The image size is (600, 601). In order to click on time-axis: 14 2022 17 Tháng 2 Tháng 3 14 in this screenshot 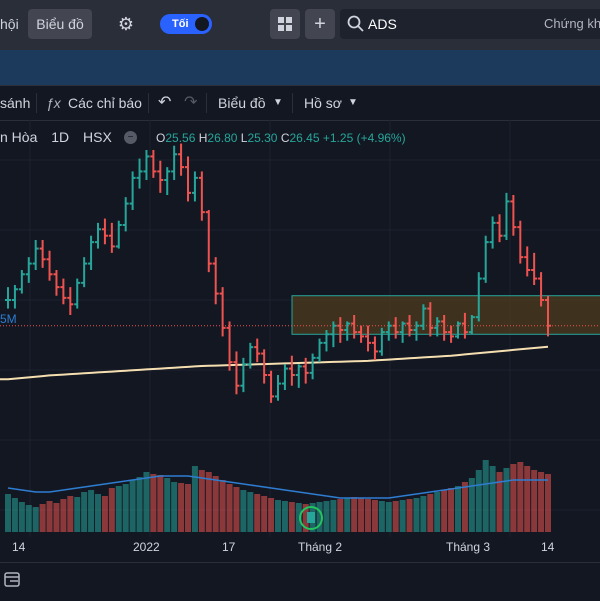, I will do `click(300, 547)`.